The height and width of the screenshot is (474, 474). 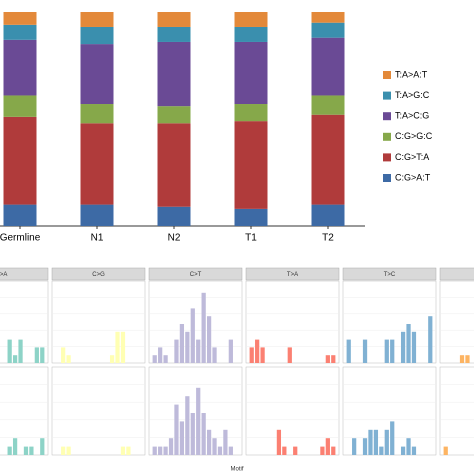 I want to click on strip-label: C>A, so click(x=3, y=275).